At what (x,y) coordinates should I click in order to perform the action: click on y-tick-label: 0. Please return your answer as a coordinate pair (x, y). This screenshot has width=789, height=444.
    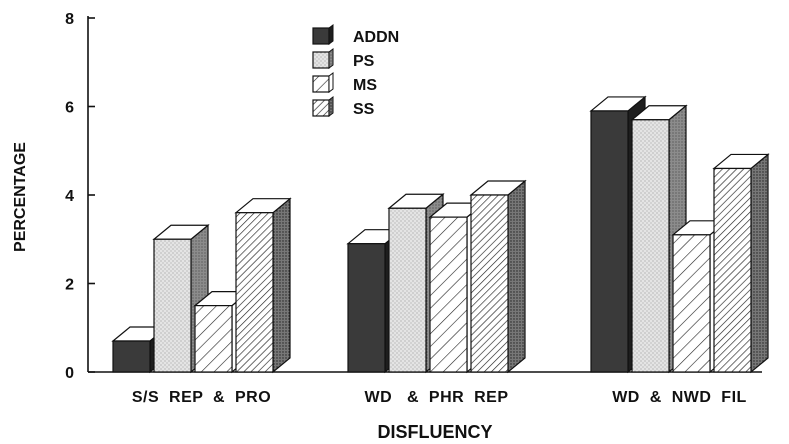
    Looking at the image, I should click on (69, 373).